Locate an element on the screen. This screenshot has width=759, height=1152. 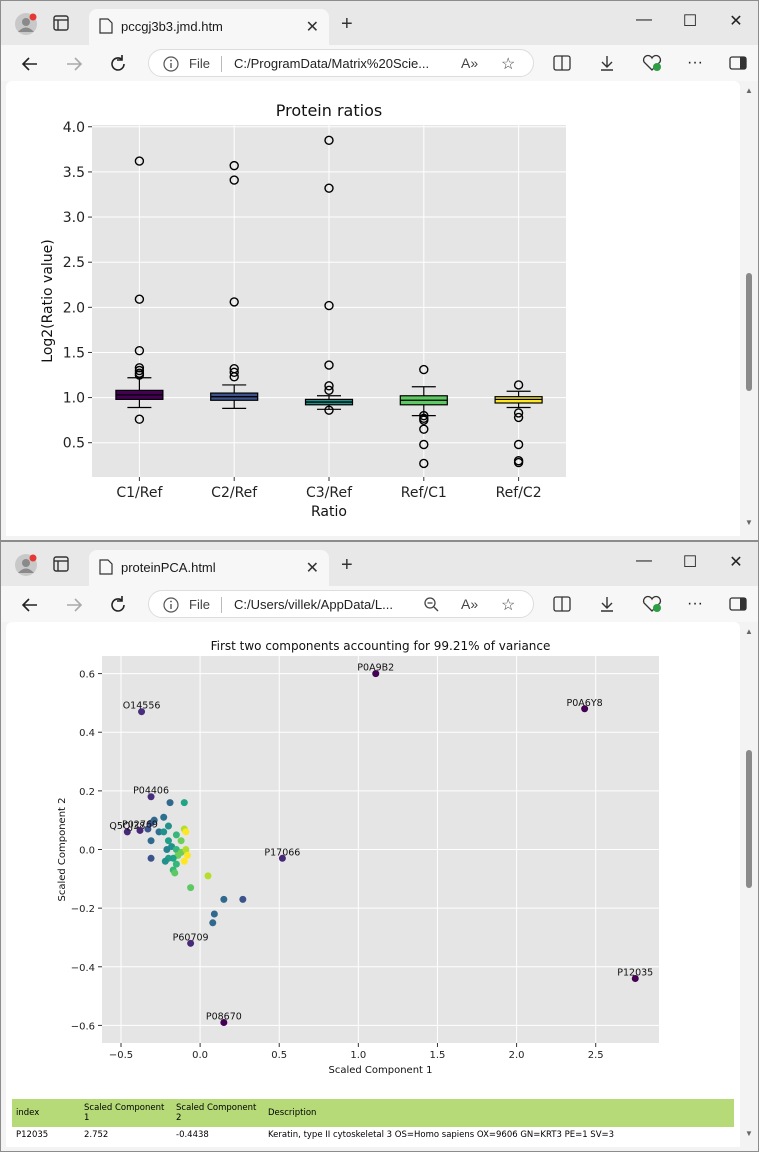
y-axis-label: Log2(Ratio value) is located at coordinates (48, 300).